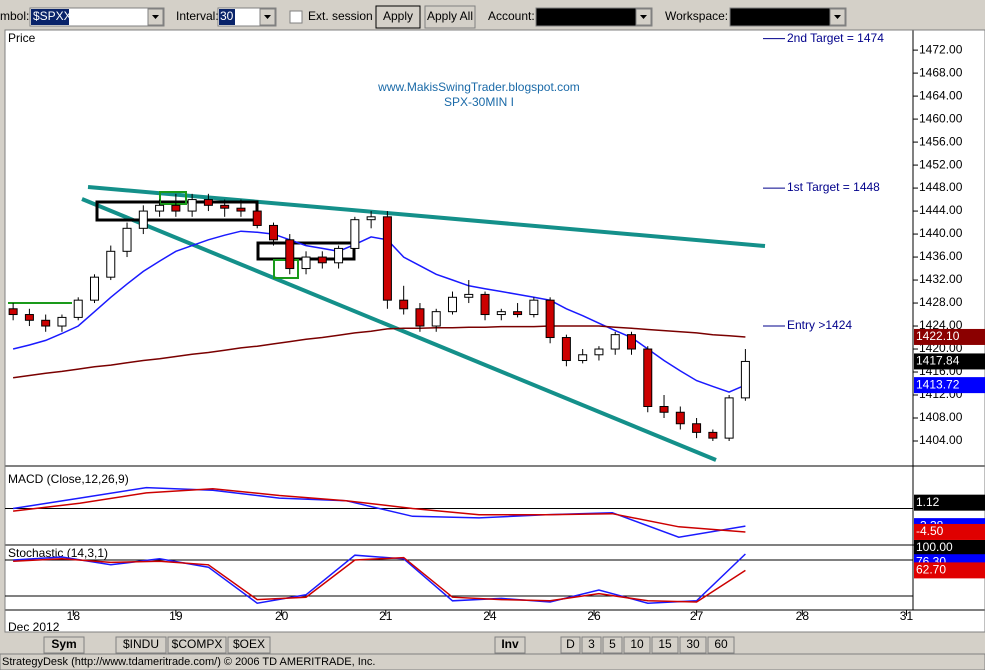 Image resolution: width=985 pixels, height=670 pixels. What do you see at coordinates (941, 187) in the screenshot?
I see `y-tick-label: 1448.00` at bounding box center [941, 187].